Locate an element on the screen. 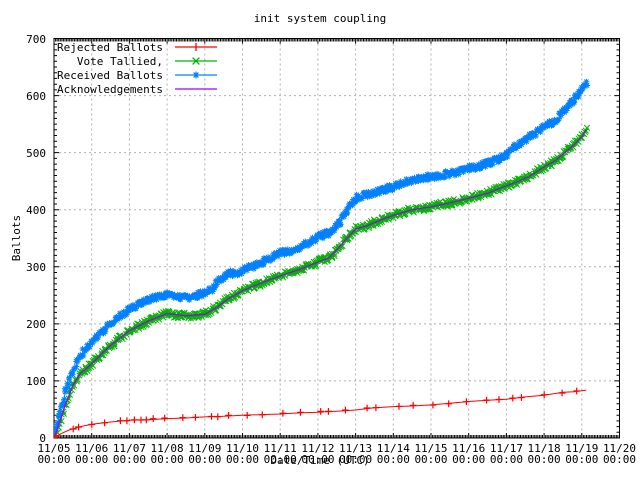  x-tick-label: 11/14 00:00 is located at coordinates (393, 454).